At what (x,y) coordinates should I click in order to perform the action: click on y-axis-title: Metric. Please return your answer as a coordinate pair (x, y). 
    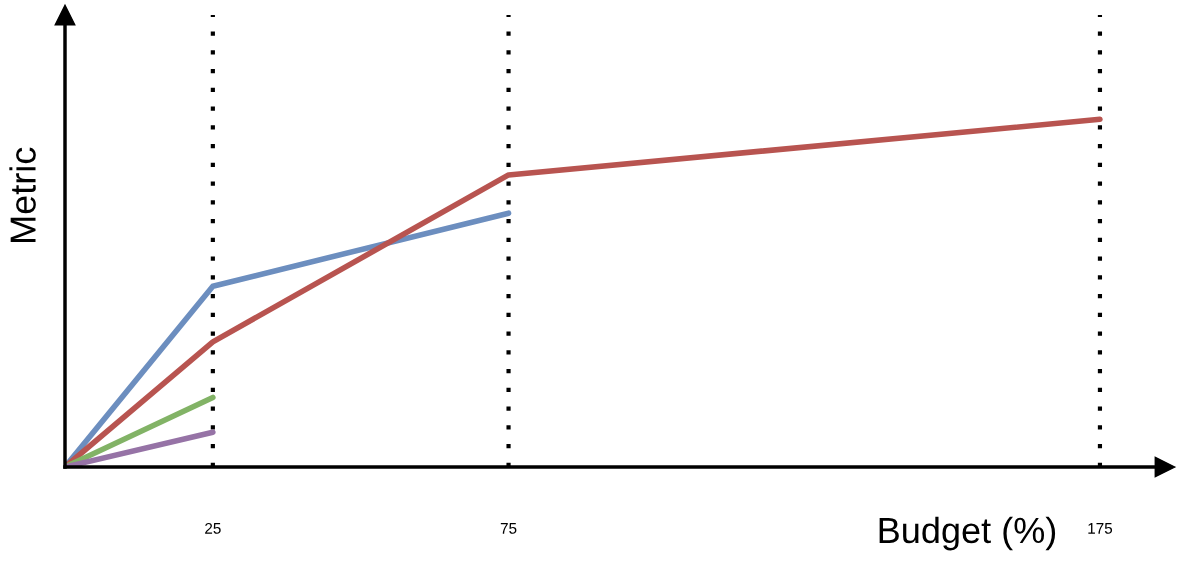
    Looking at the image, I should click on (22, 194).